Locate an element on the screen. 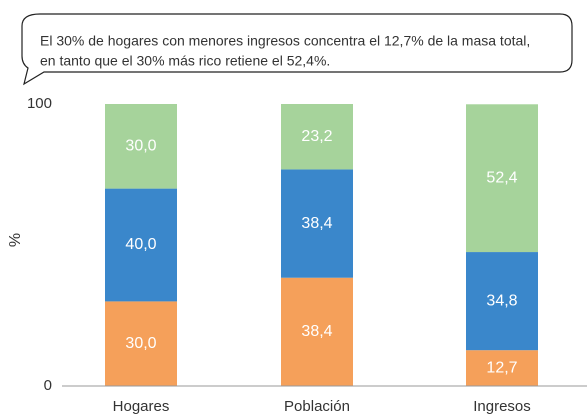 Image resolution: width=587 pixels, height=416 pixels. value-label: 40,0 is located at coordinates (140, 244).